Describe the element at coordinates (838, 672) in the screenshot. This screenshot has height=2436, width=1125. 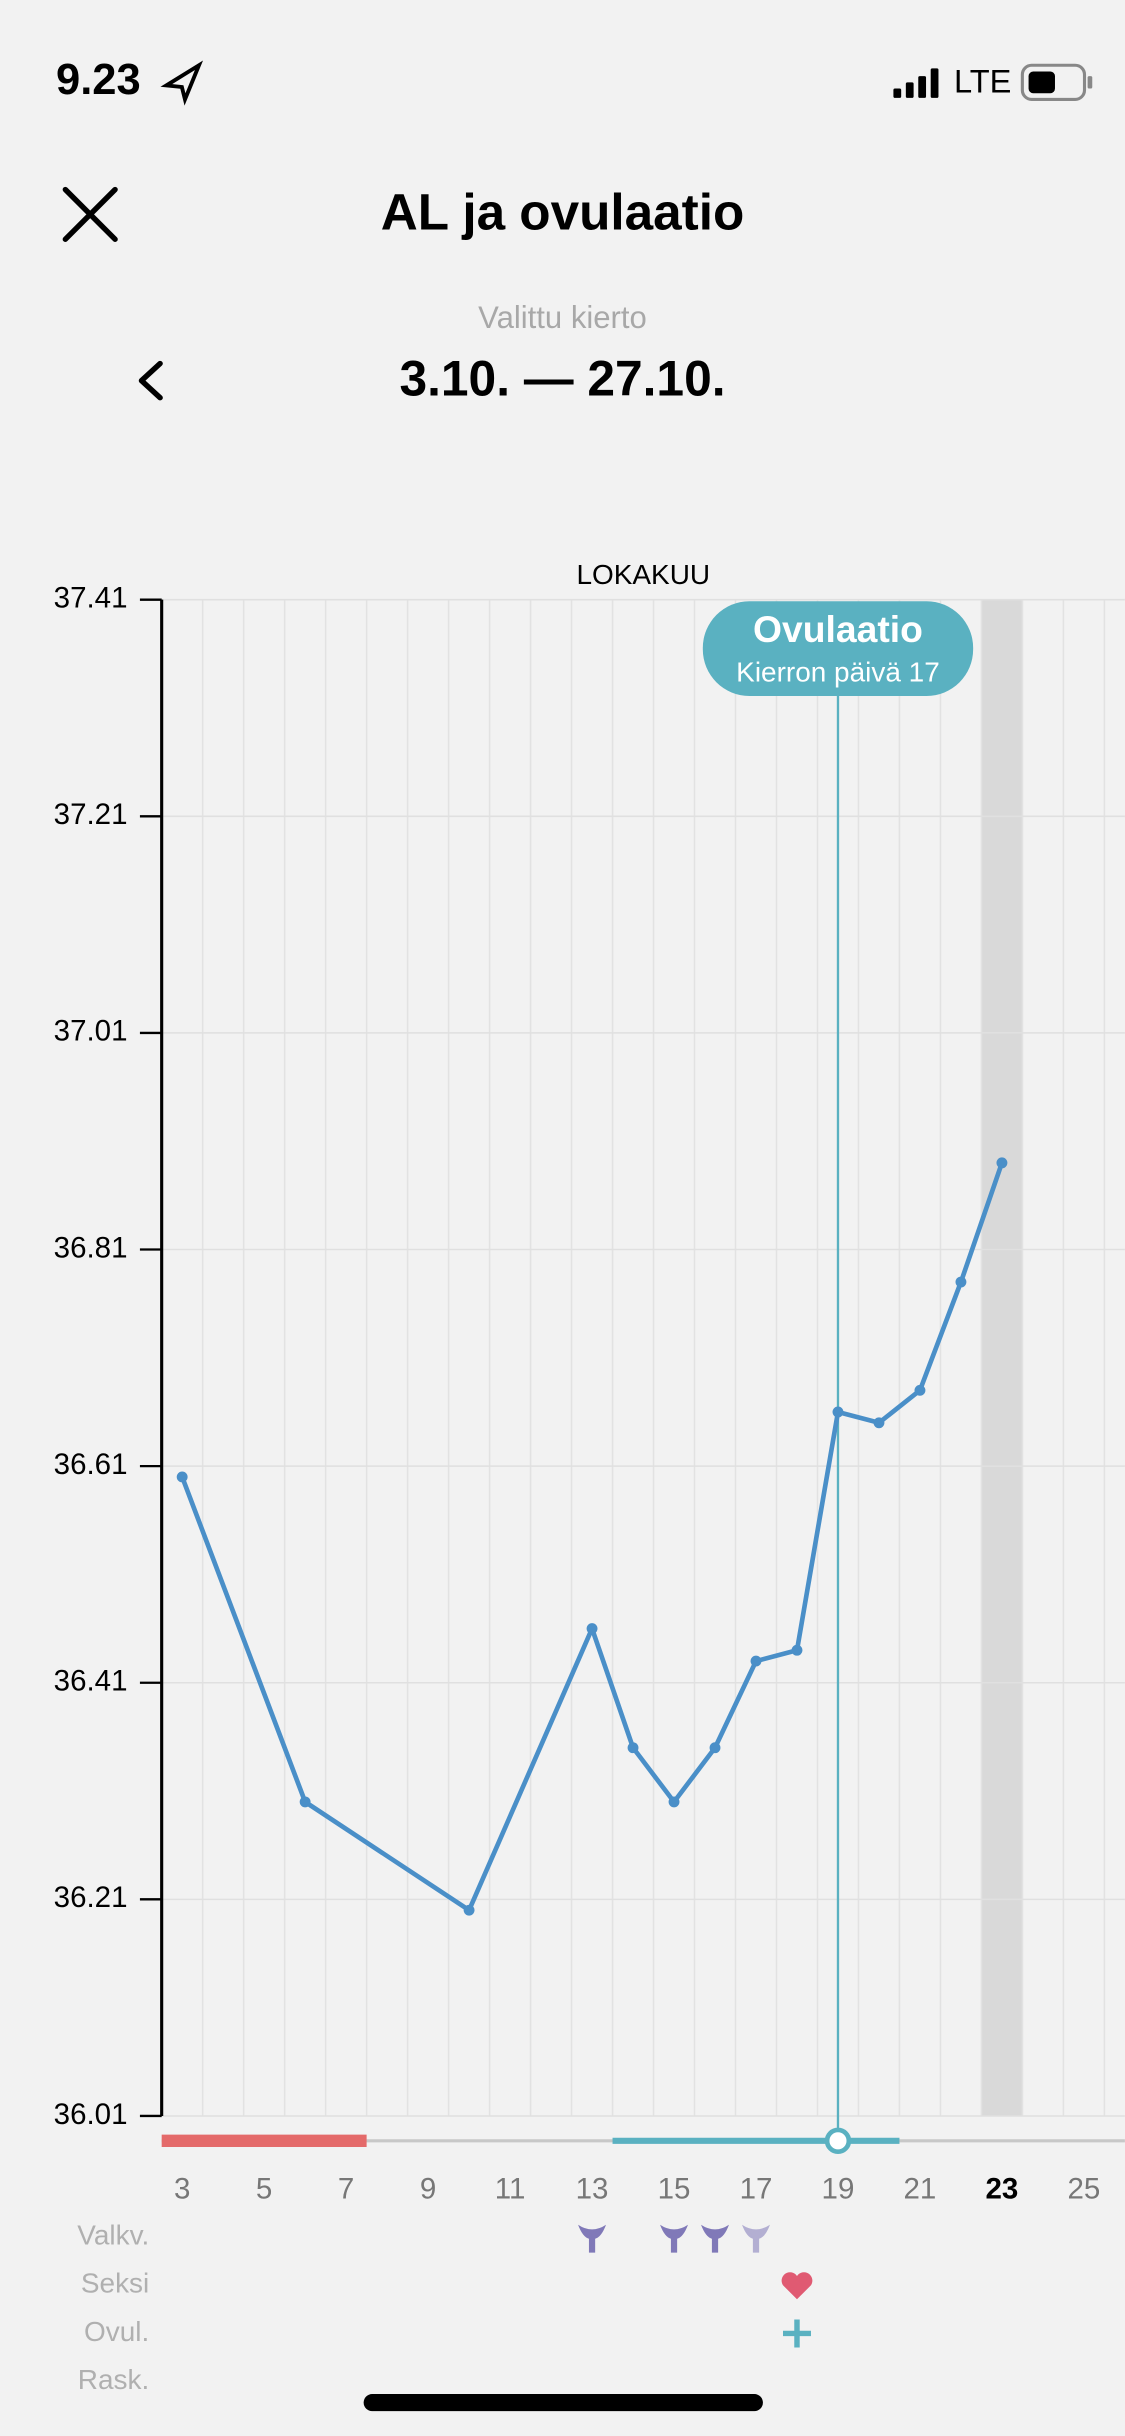
I see `ovulation-subtitle: Kierron päivä 17` at that location.